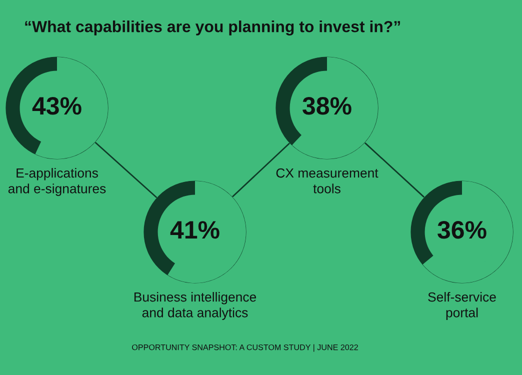 The height and width of the screenshot is (375, 522). What do you see at coordinates (195, 230) in the screenshot?
I see `data-label: 41%` at bounding box center [195, 230].